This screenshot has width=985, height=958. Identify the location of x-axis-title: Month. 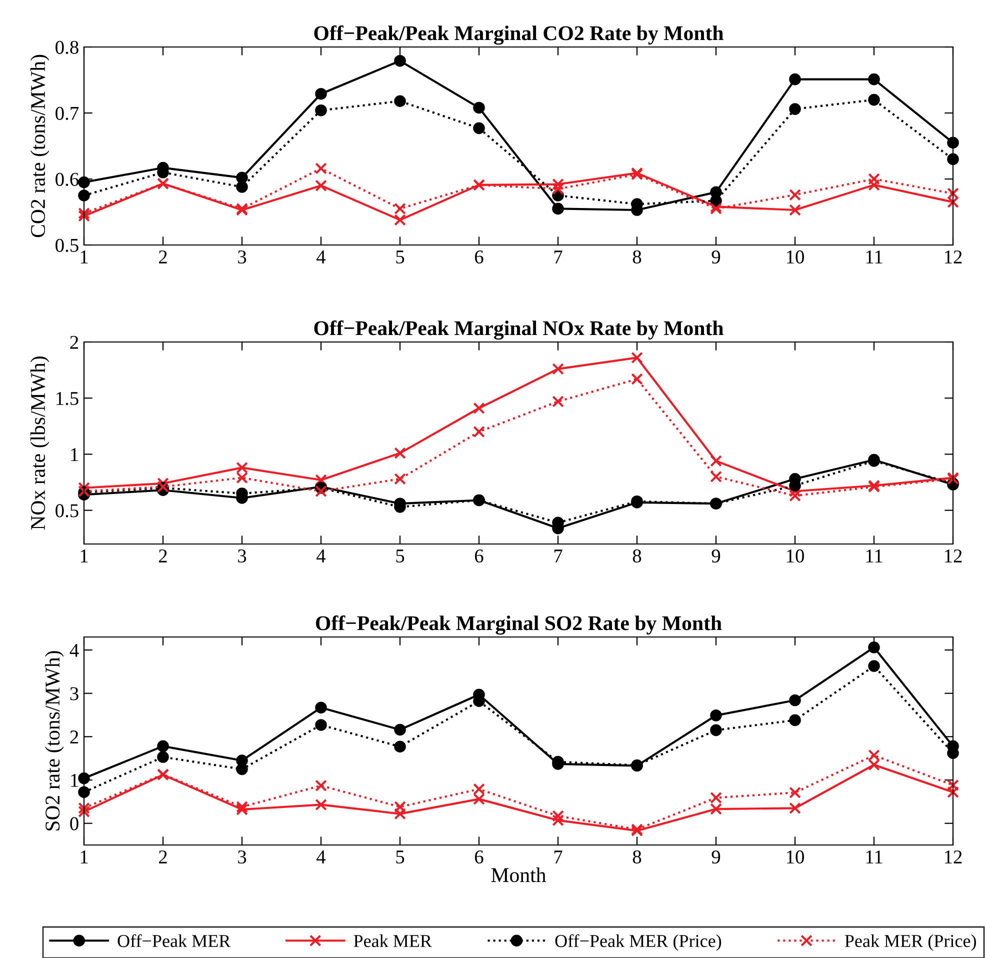
(518, 874).